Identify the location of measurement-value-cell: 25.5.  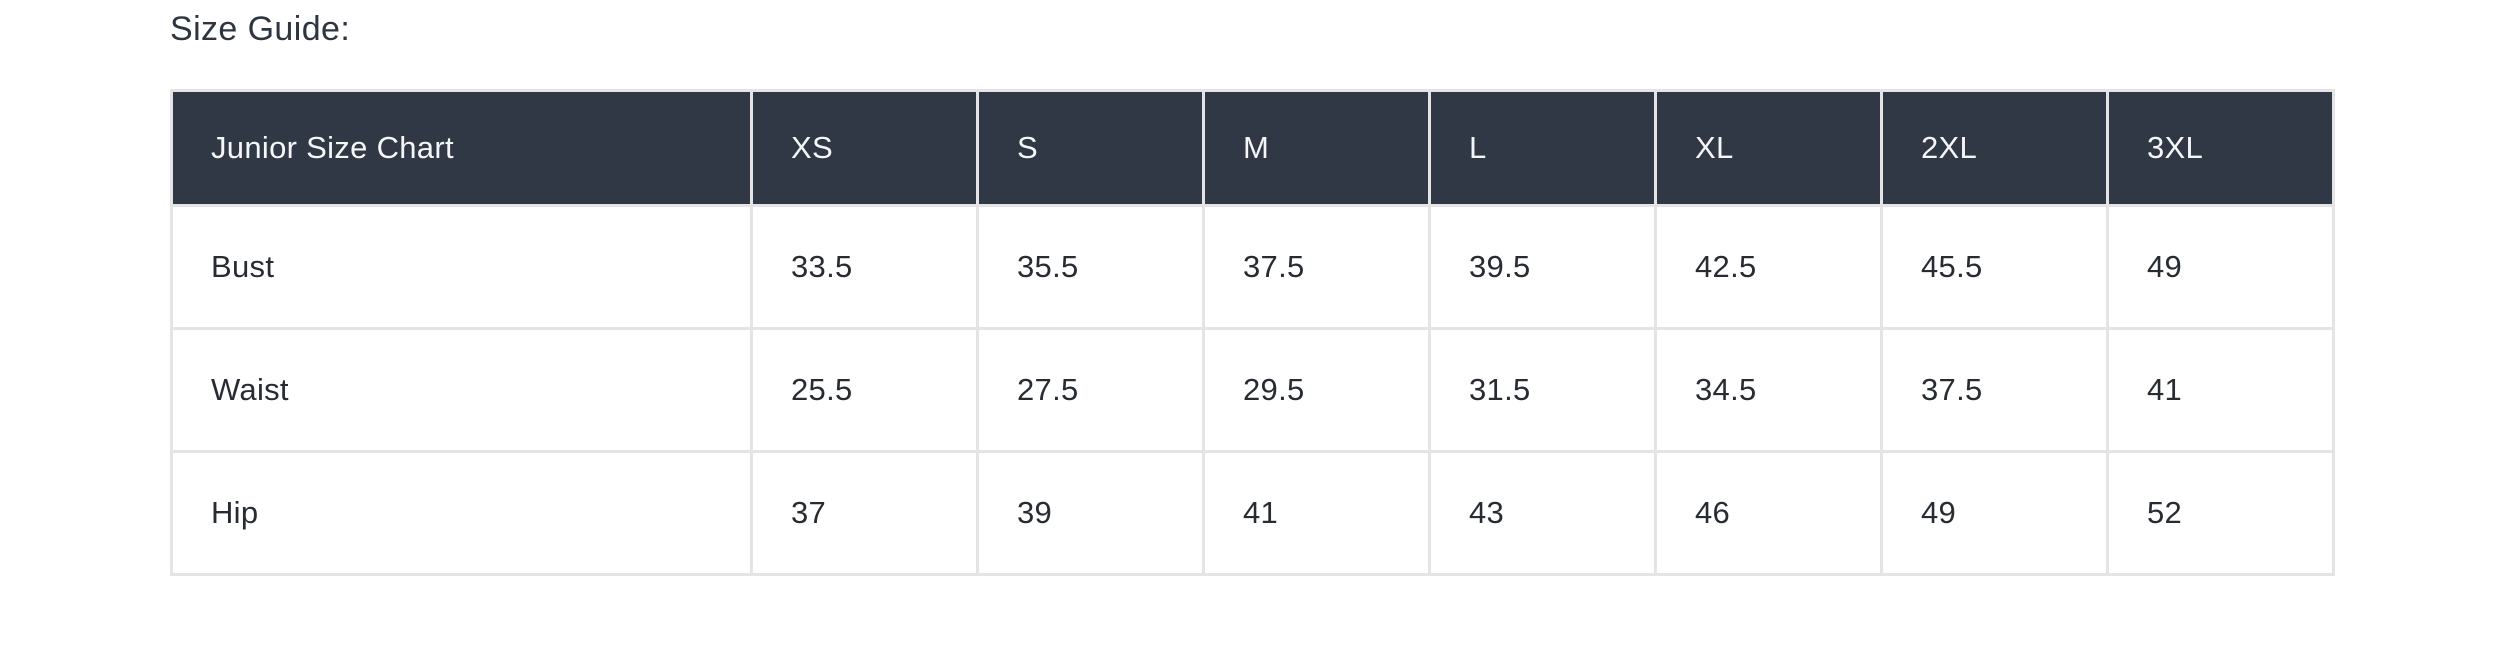
(864, 390).